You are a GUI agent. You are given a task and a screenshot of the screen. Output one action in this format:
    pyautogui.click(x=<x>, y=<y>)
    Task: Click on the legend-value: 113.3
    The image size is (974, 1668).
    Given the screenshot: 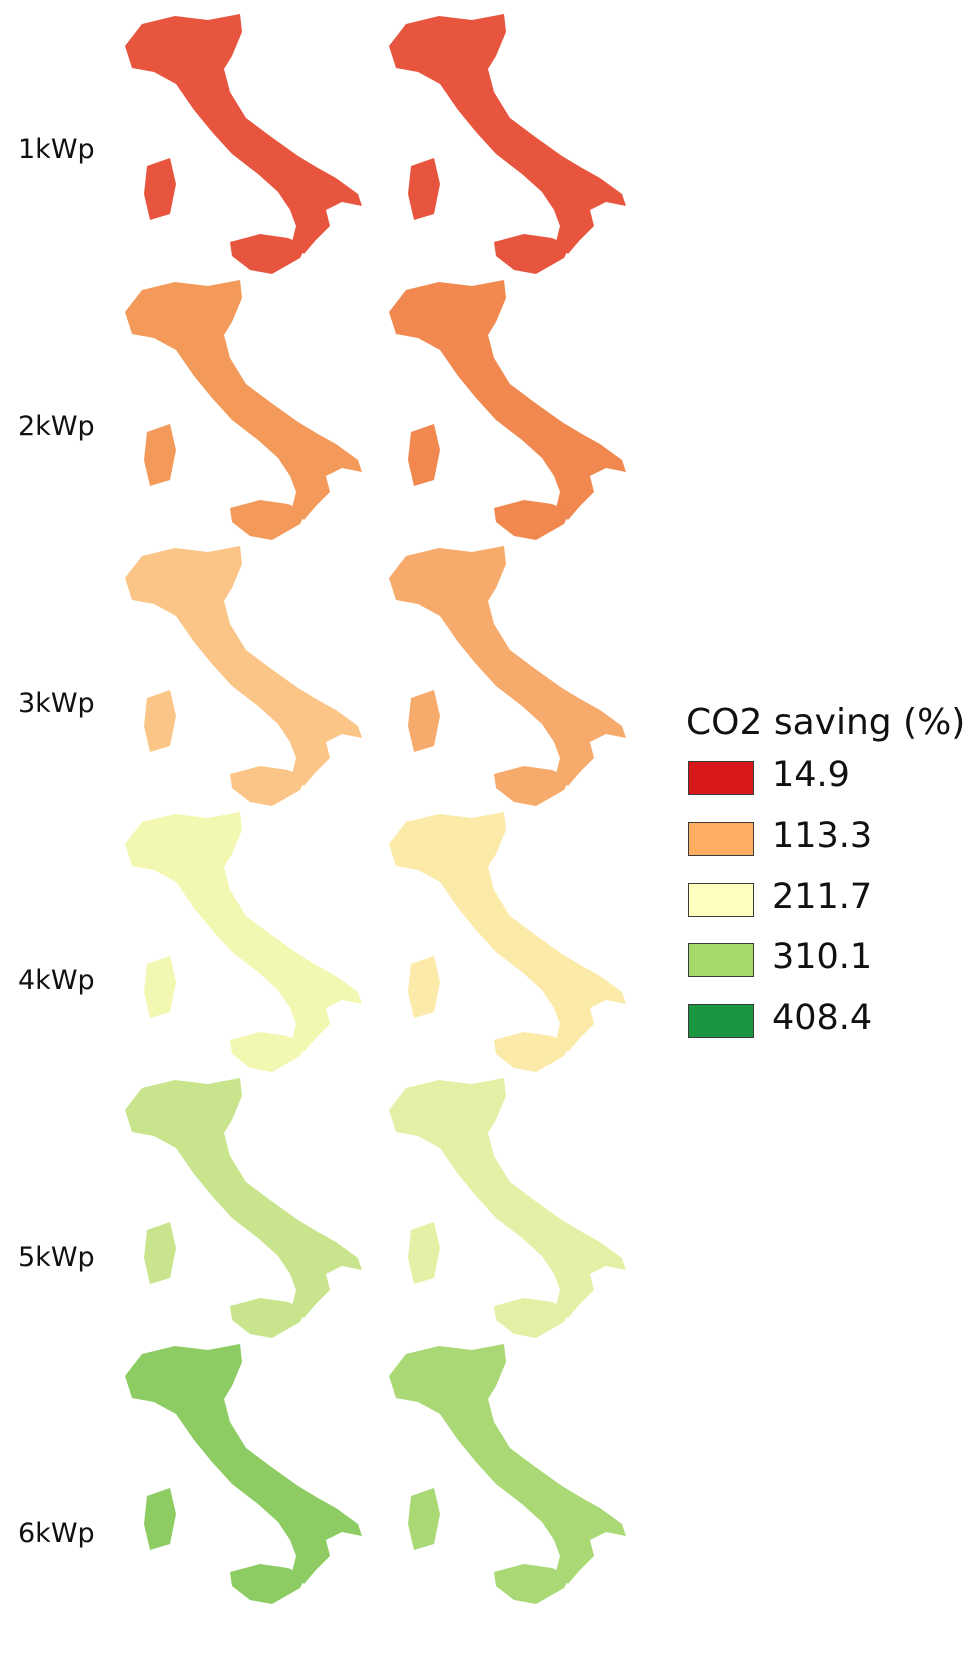 What is the action you would take?
    pyautogui.click(x=822, y=836)
    